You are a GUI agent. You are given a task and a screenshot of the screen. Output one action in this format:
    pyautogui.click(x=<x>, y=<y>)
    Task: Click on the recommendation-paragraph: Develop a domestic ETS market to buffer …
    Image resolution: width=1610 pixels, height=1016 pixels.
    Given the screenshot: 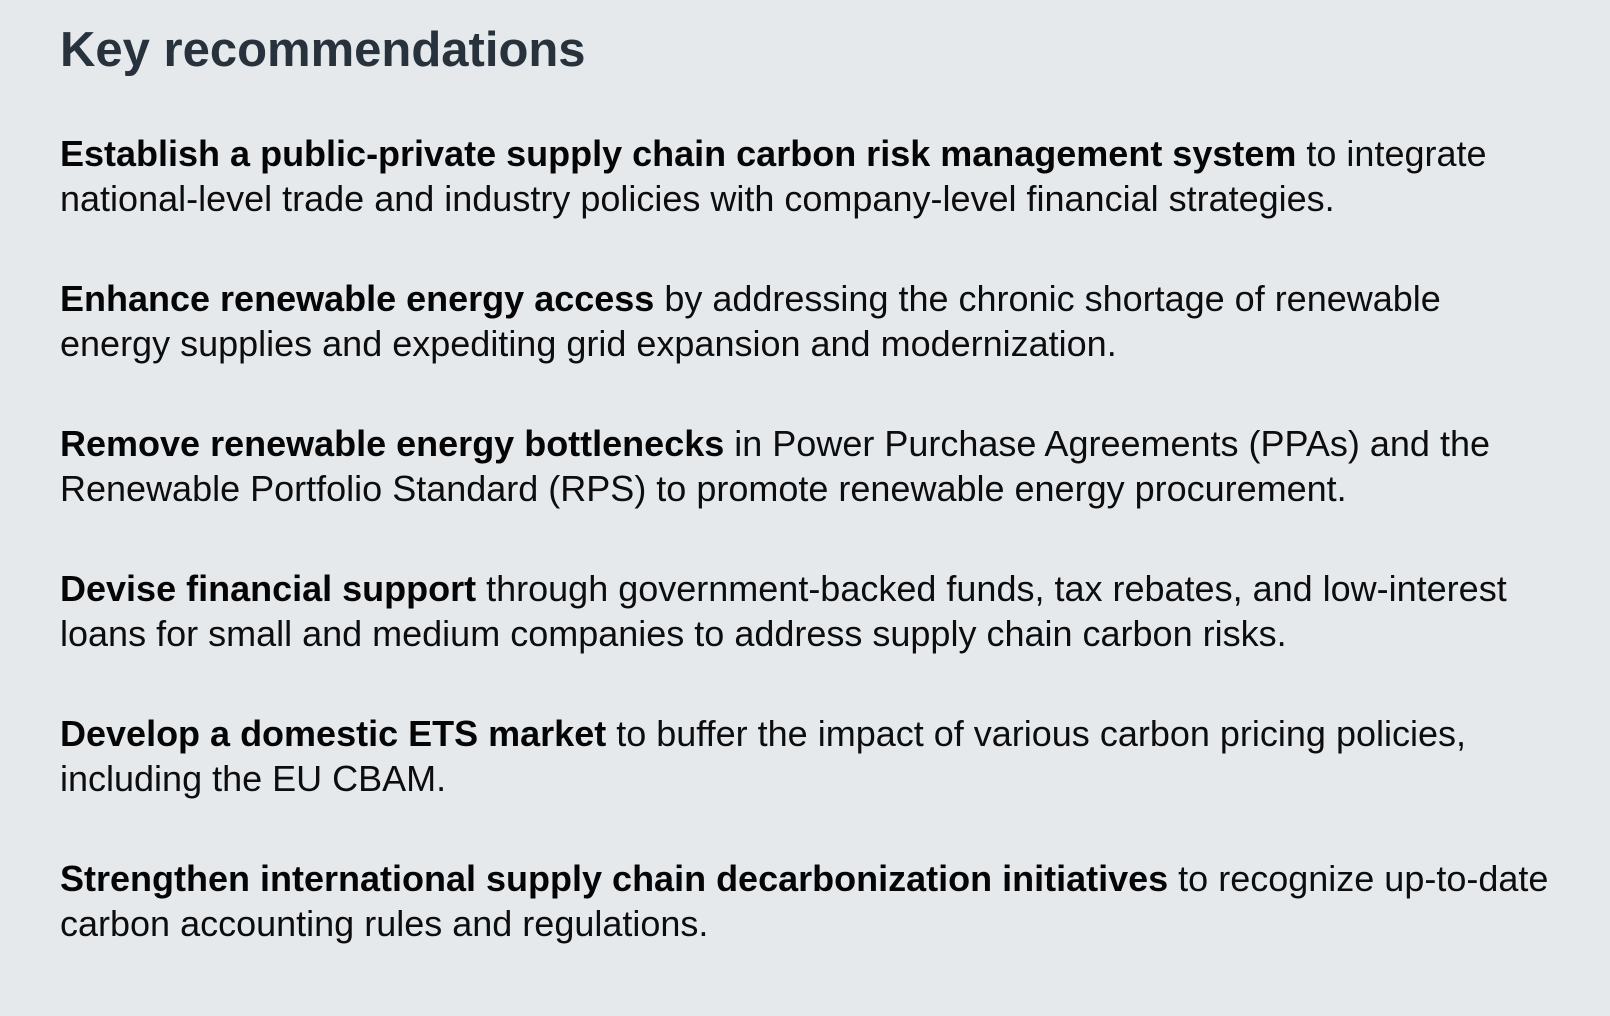 What is the action you would take?
    pyautogui.click(x=807, y=756)
    